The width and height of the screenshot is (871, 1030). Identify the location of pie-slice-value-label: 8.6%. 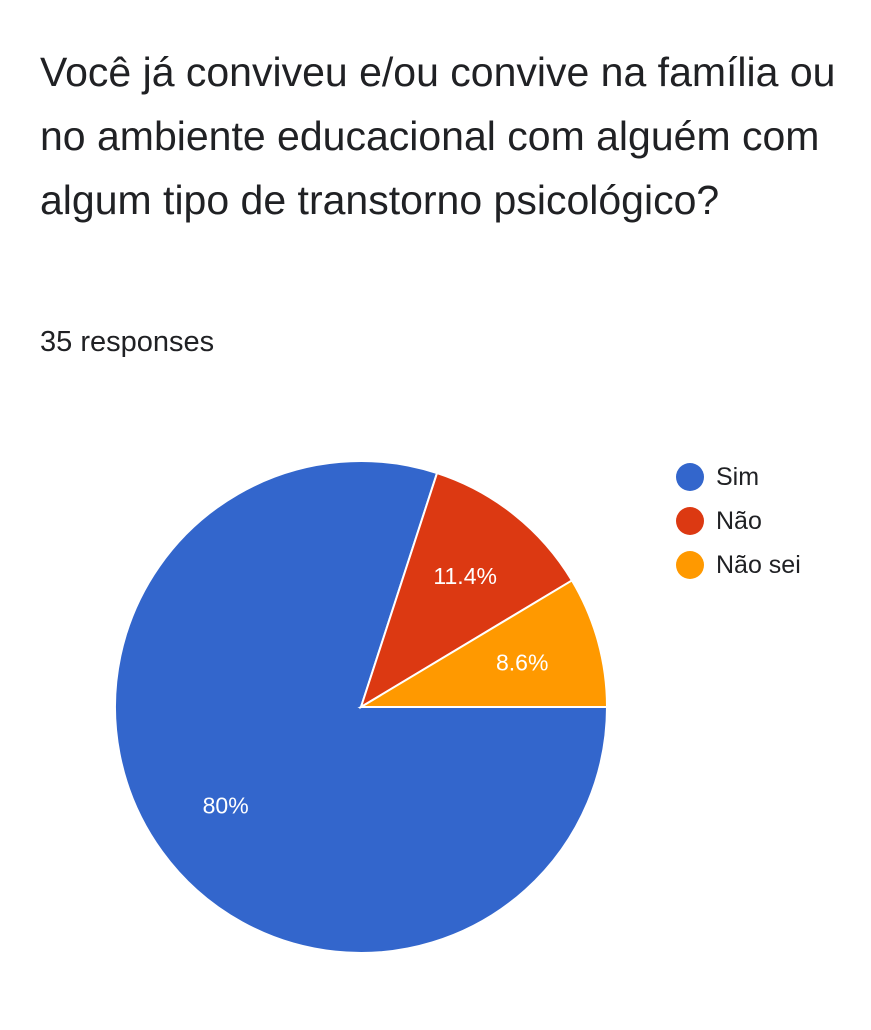
(522, 662).